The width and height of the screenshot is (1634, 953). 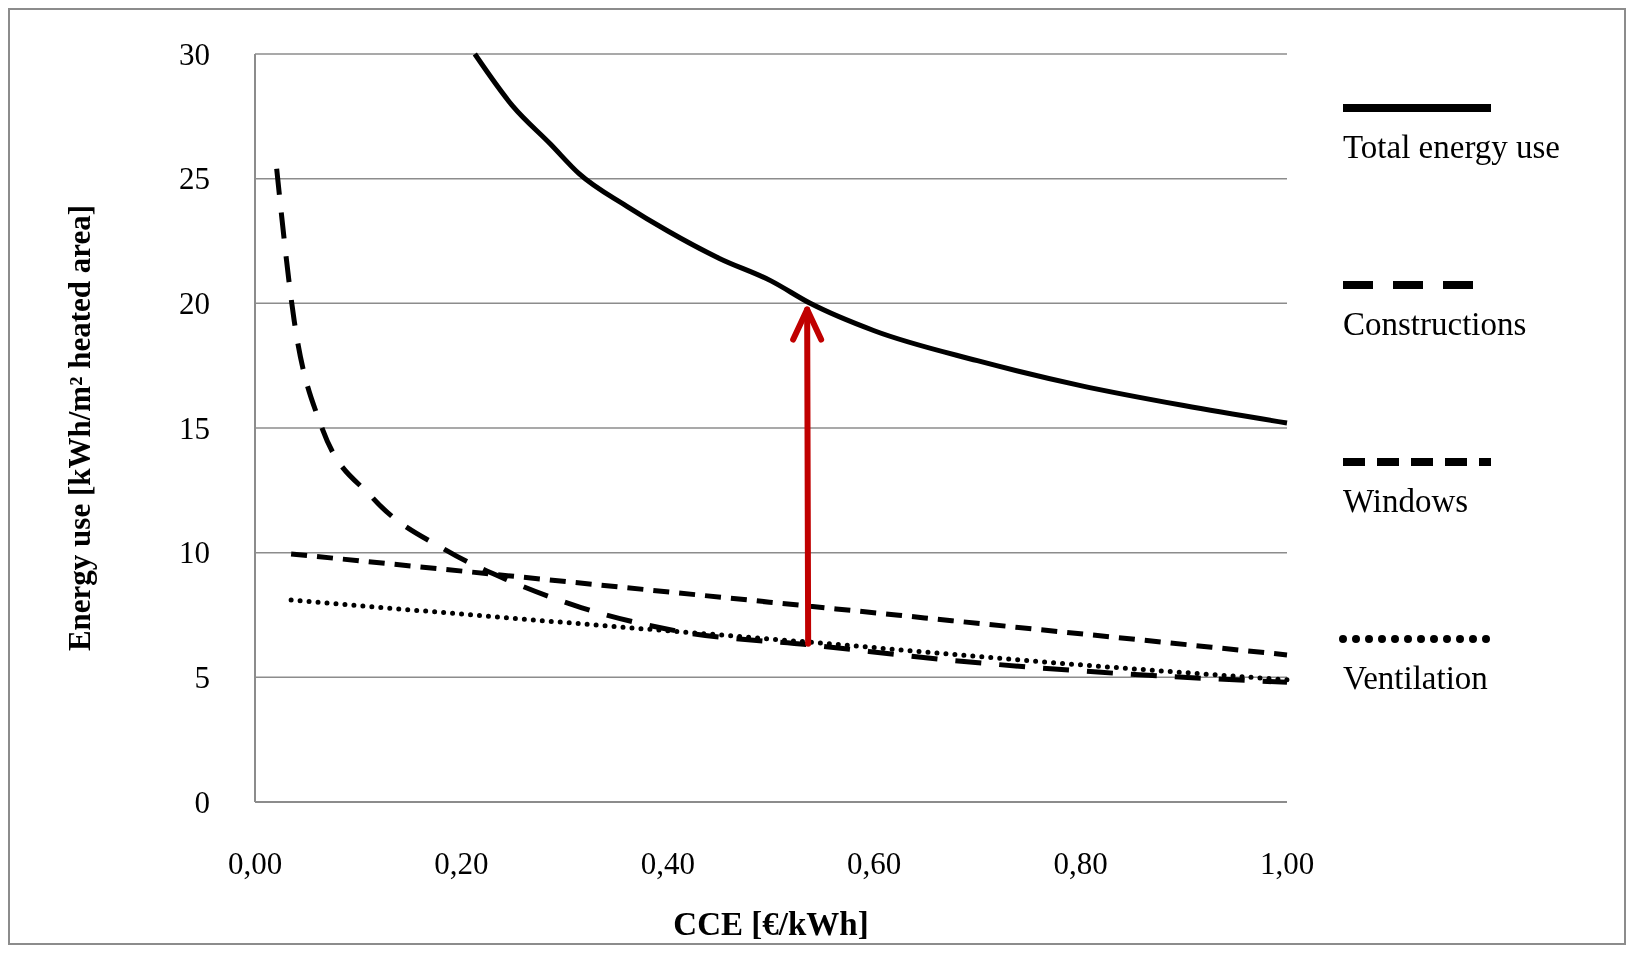 I want to click on y-tick-label: 15, so click(x=194, y=428).